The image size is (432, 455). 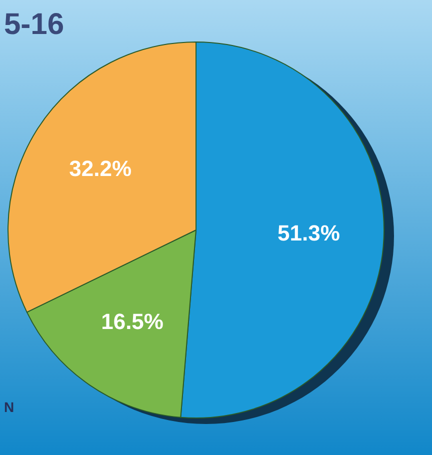 I want to click on data-label: 16.5%, so click(x=132, y=321).